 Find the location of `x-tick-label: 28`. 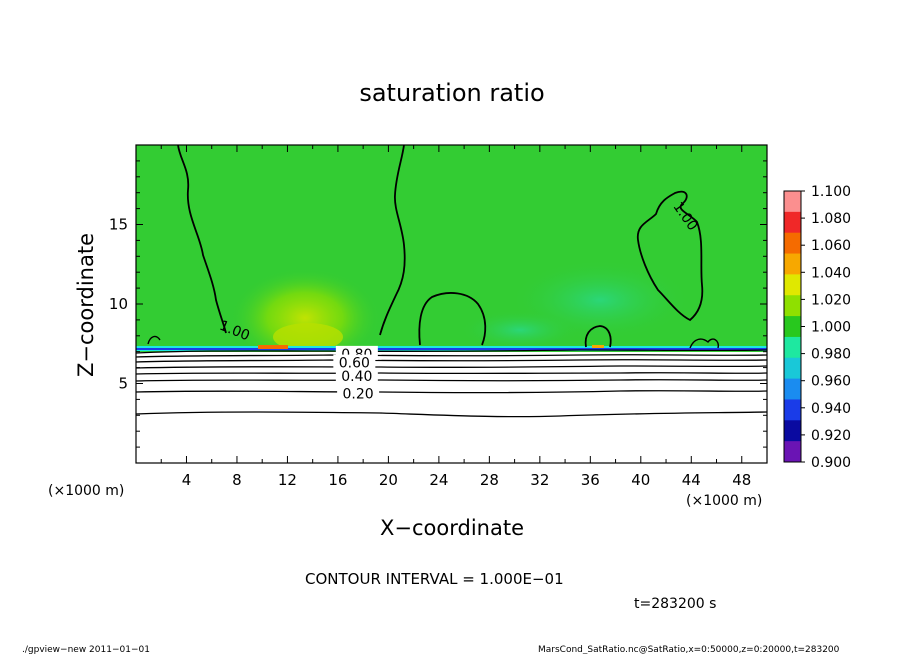

x-tick-label: 28 is located at coordinates (489, 480).